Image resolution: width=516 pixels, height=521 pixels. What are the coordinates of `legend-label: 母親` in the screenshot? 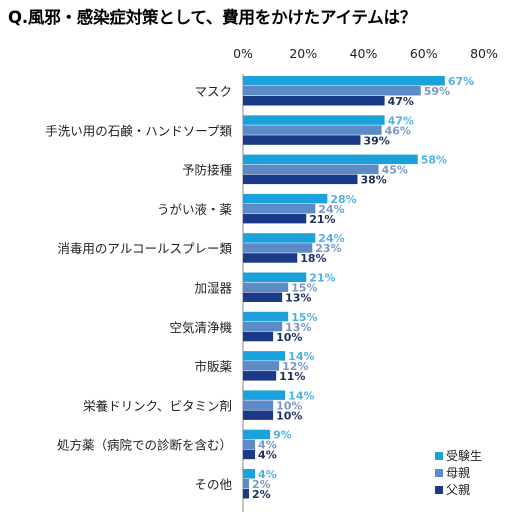 It's located at (458, 473).